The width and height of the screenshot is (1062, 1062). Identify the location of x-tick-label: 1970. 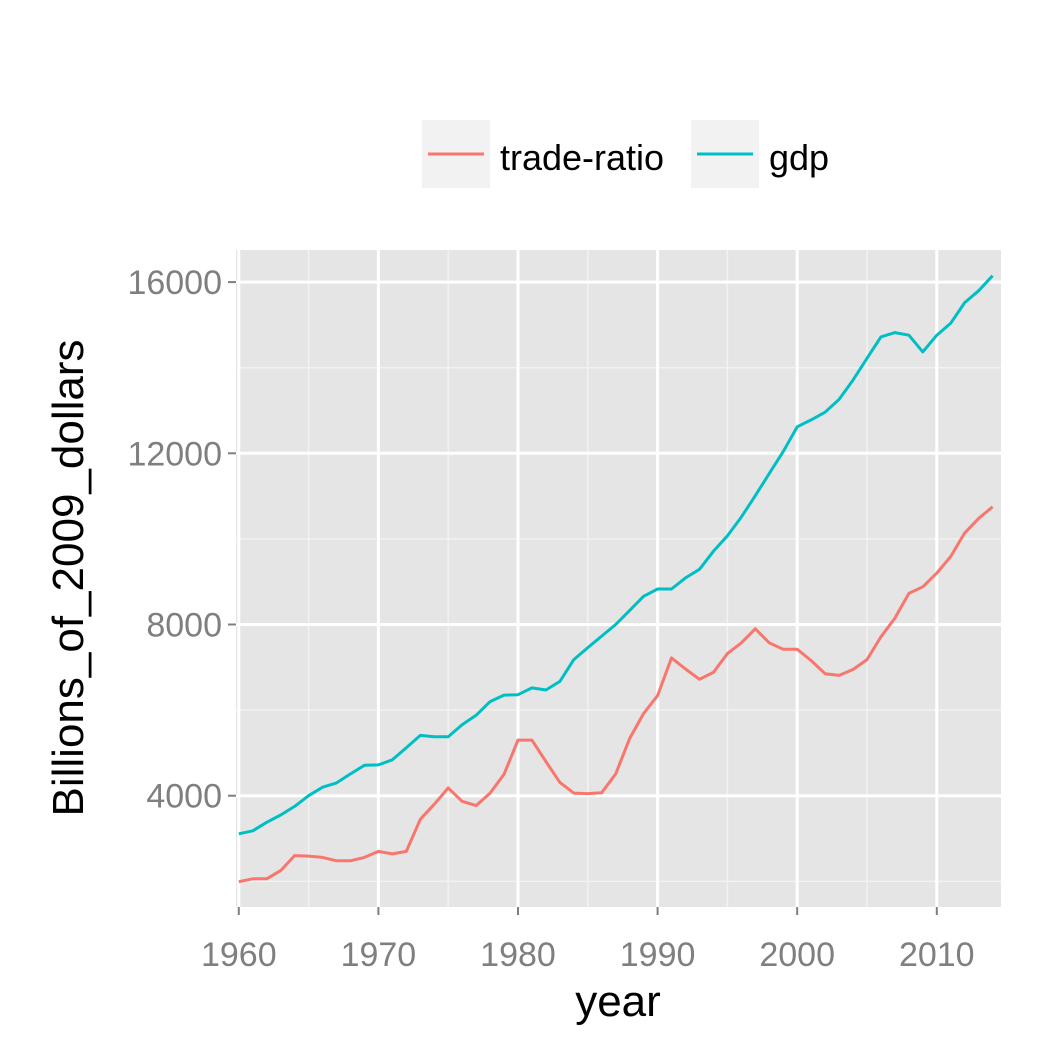
(379, 955).